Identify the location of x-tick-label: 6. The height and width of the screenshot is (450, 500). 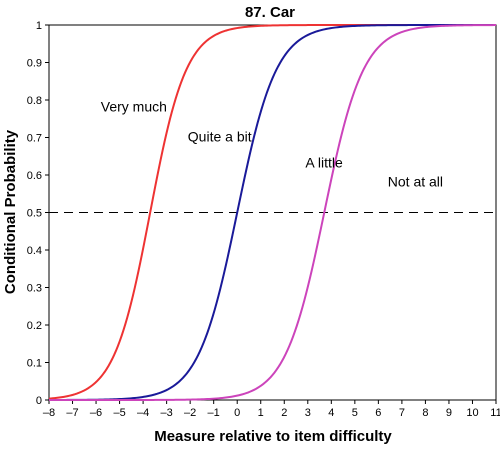
(378, 413).